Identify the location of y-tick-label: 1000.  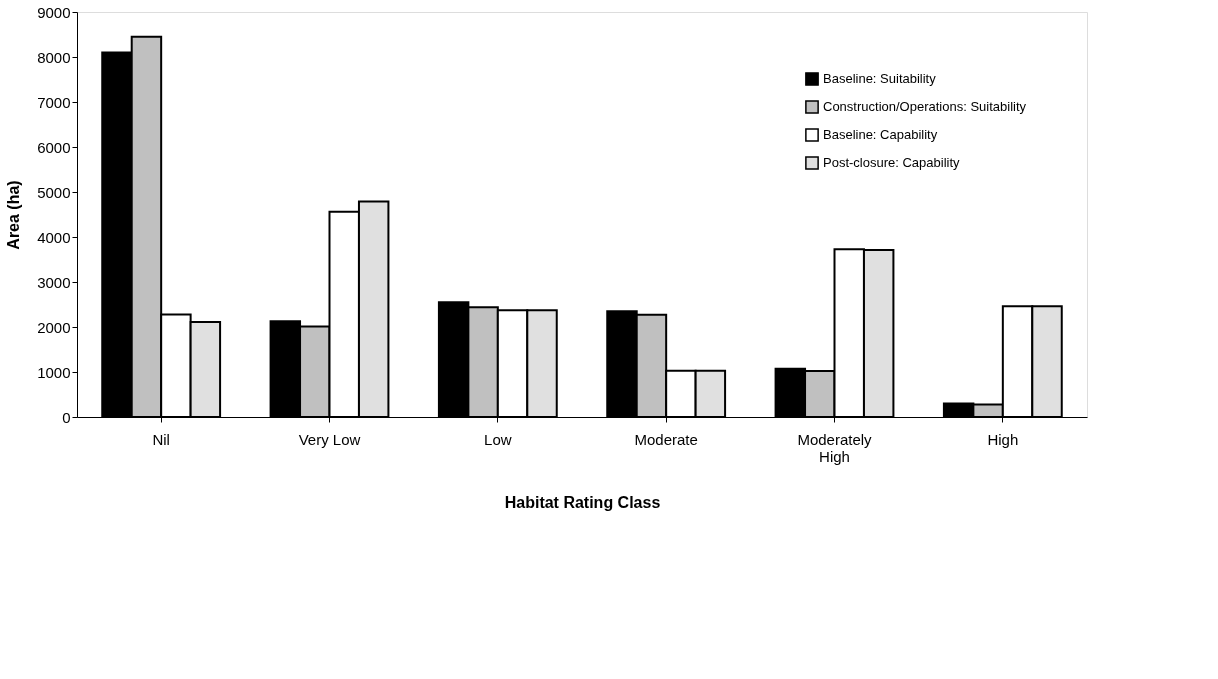
(54, 372).